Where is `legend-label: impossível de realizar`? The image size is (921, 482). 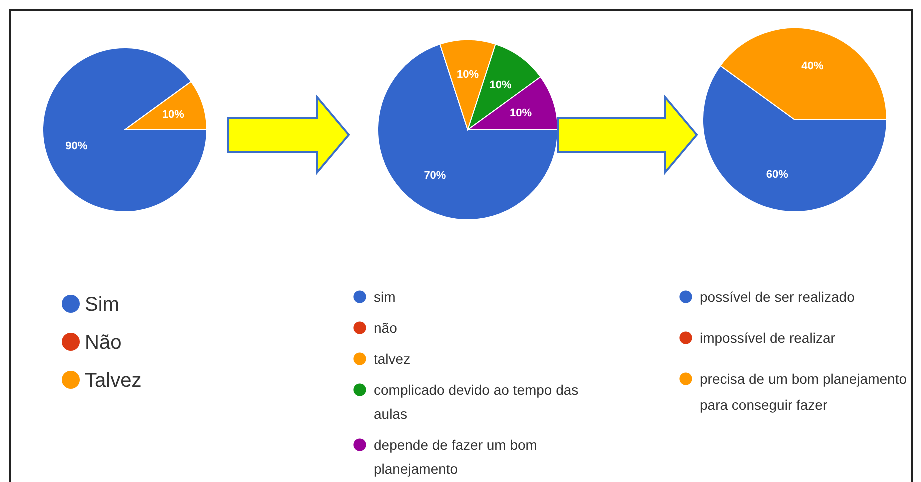 legend-label: impossível de realizar is located at coordinates (768, 338).